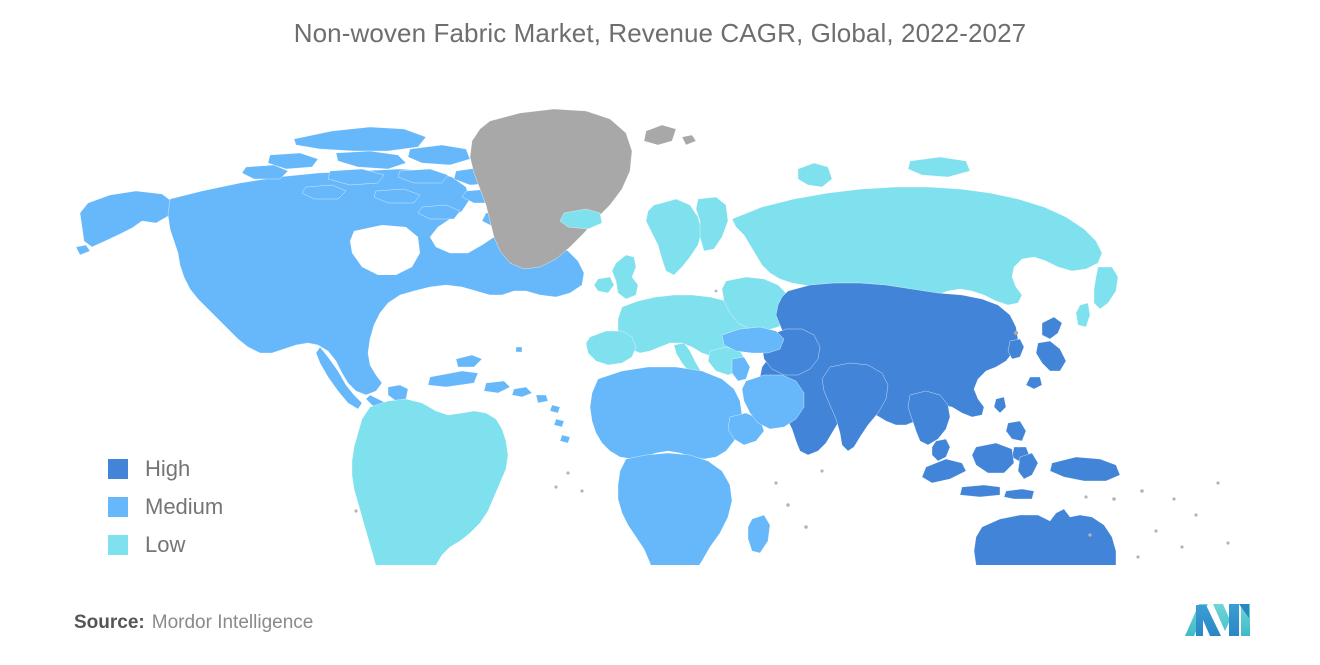 The image size is (1320, 665). I want to click on legend-item-medium: Medium, so click(165, 507).